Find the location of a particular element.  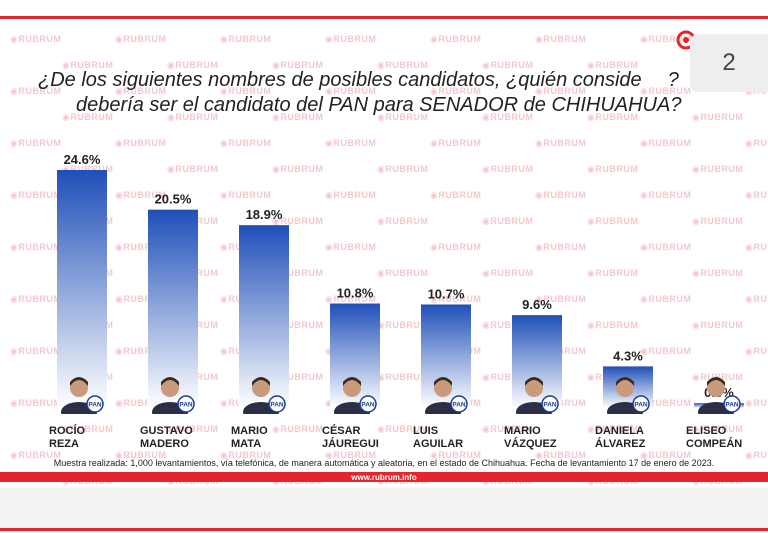

bottom-red-bar is located at coordinates (384, 477).